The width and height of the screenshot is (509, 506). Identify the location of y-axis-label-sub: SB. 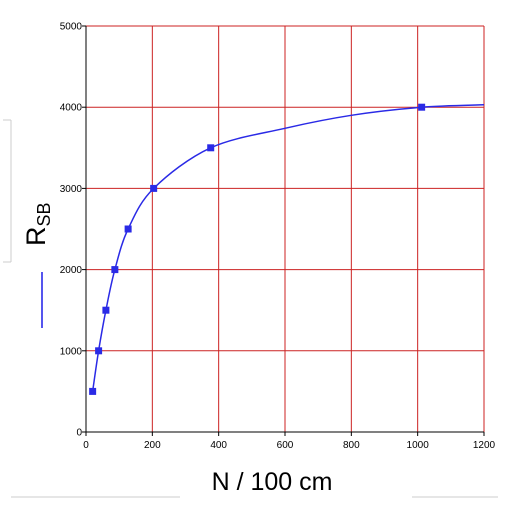
(44, 214).